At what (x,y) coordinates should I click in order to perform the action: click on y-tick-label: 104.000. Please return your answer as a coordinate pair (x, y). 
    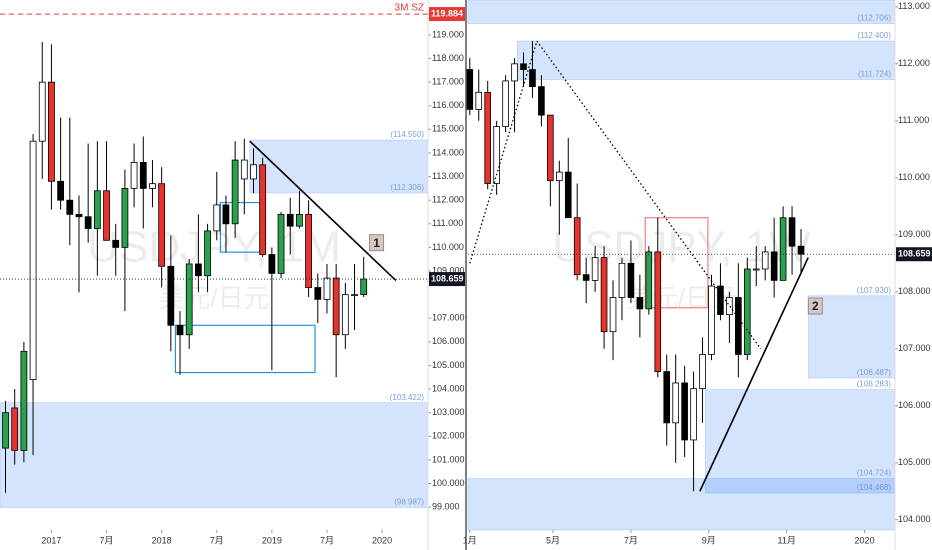
    Looking at the image, I should click on (448, 388).